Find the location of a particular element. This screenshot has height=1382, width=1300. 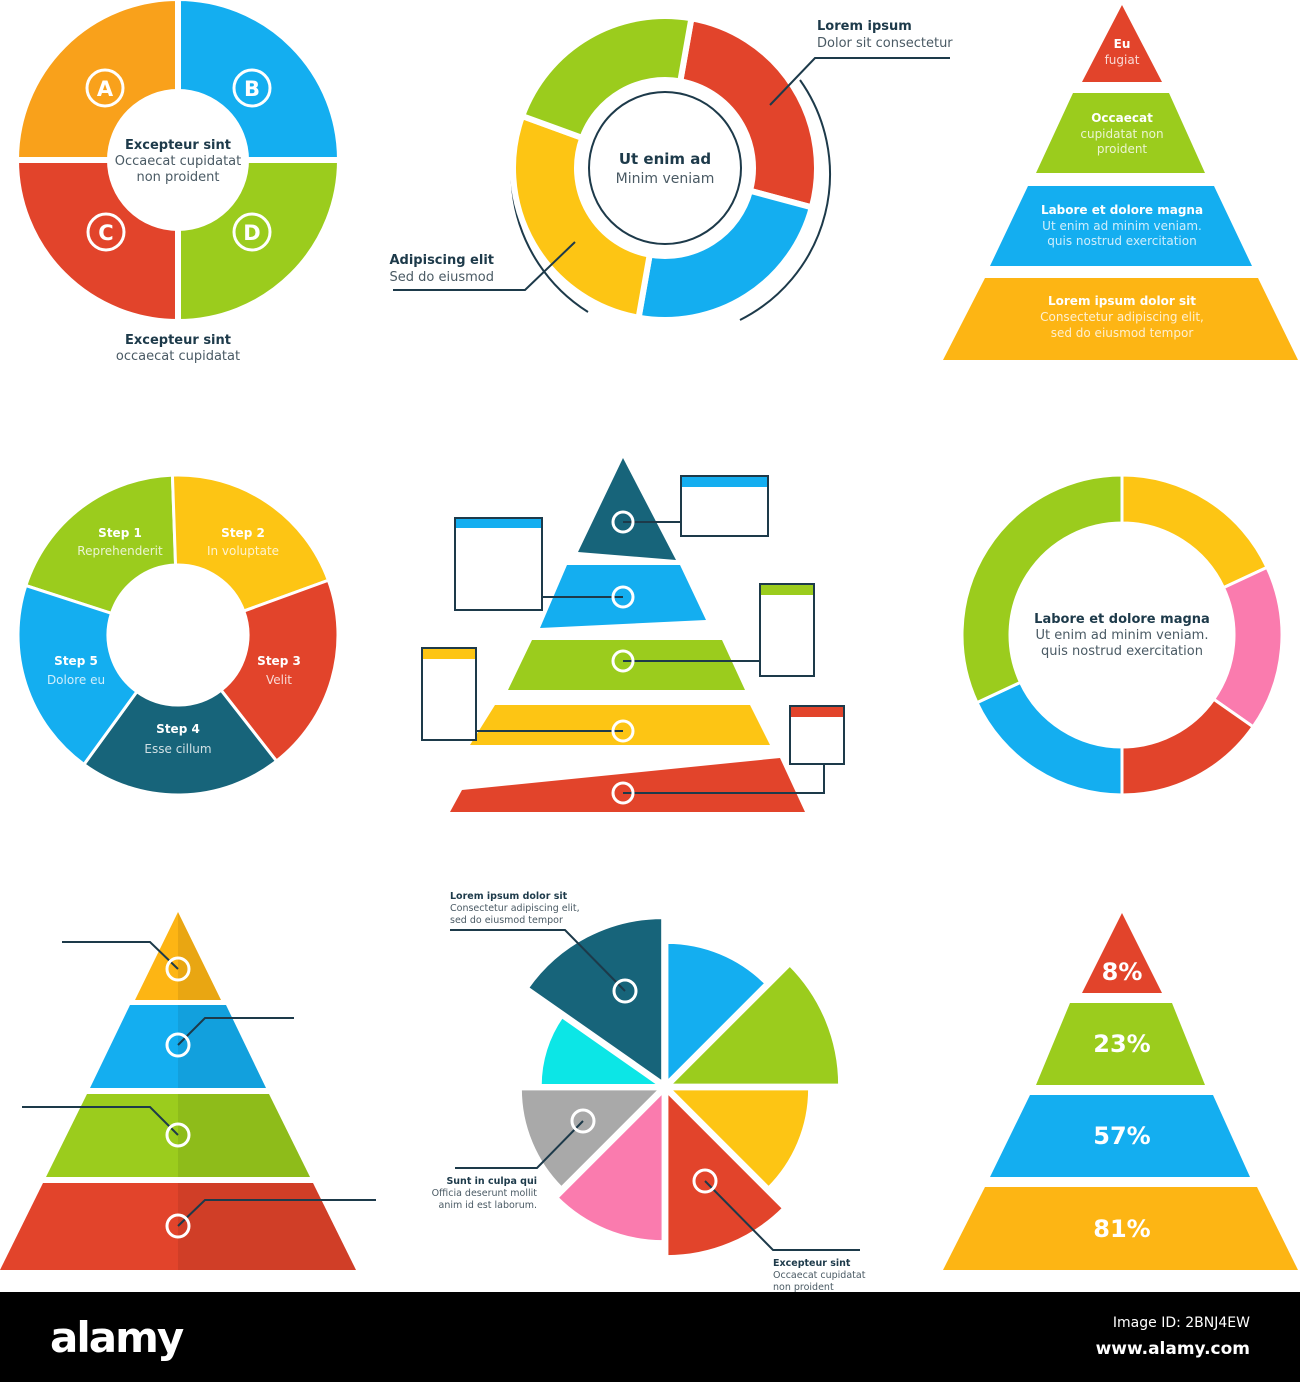

segment-c is located at coordinates (96, 241).